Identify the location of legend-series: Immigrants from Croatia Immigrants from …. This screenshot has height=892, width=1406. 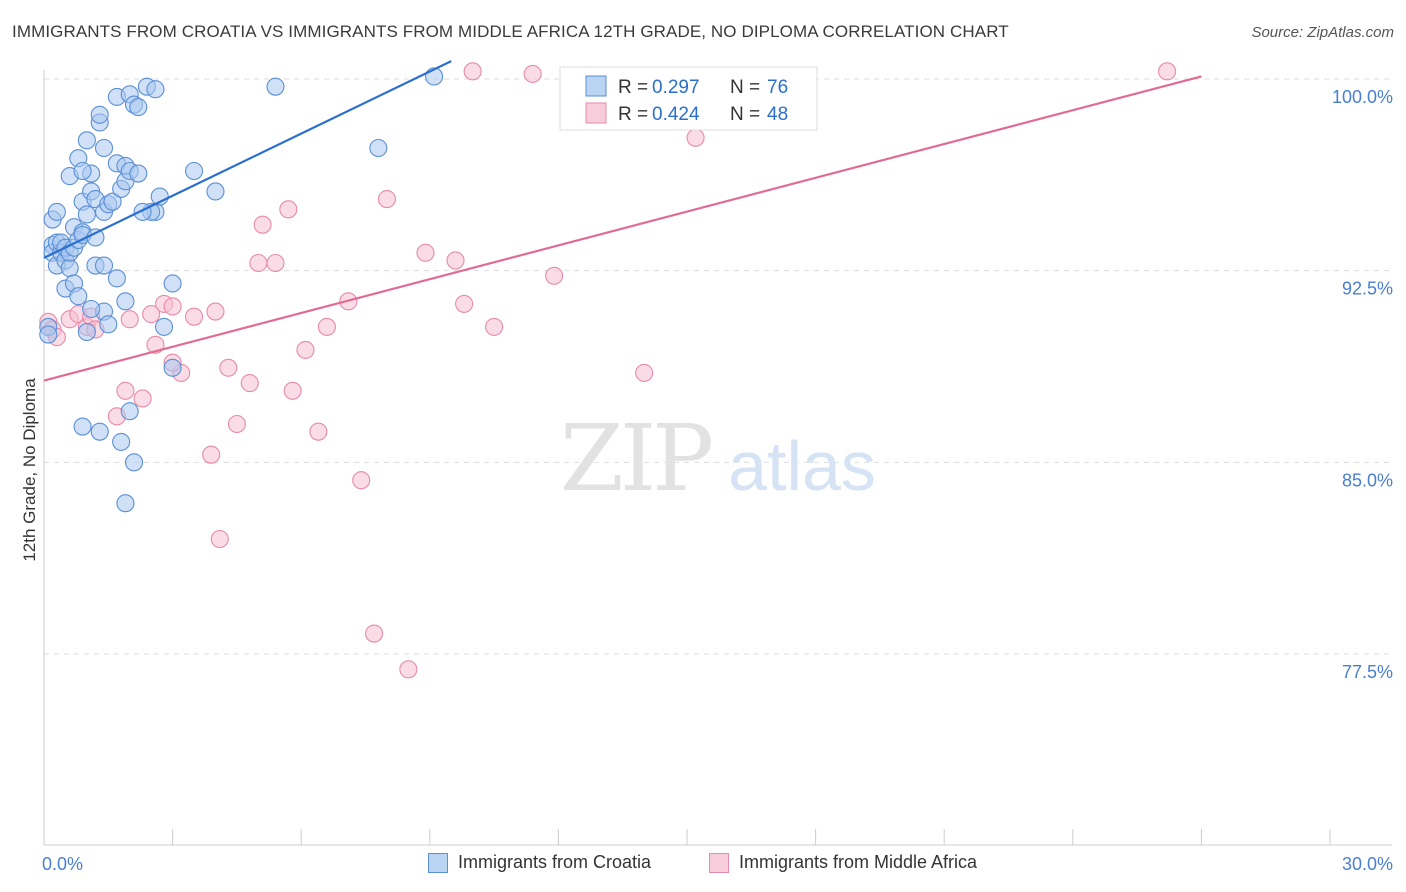
(703, 865).